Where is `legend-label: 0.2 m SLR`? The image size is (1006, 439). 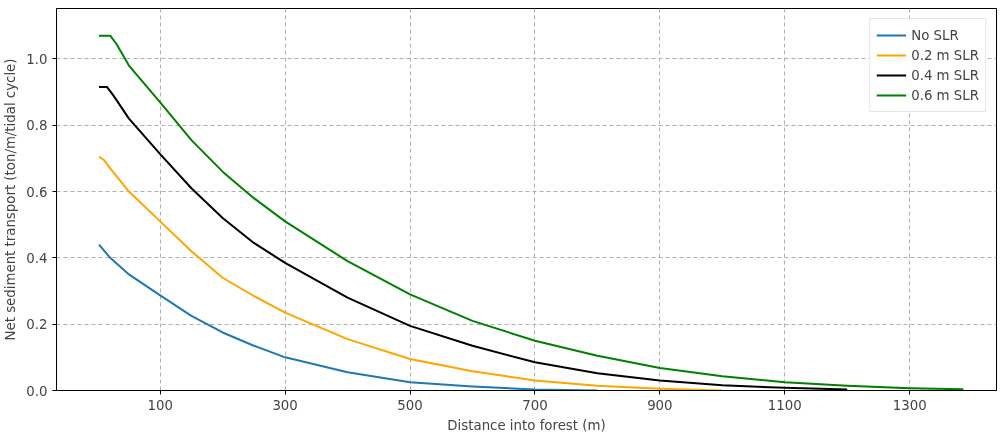
legend-label: 0.2 m SLR is located at coordinates (945, 55).